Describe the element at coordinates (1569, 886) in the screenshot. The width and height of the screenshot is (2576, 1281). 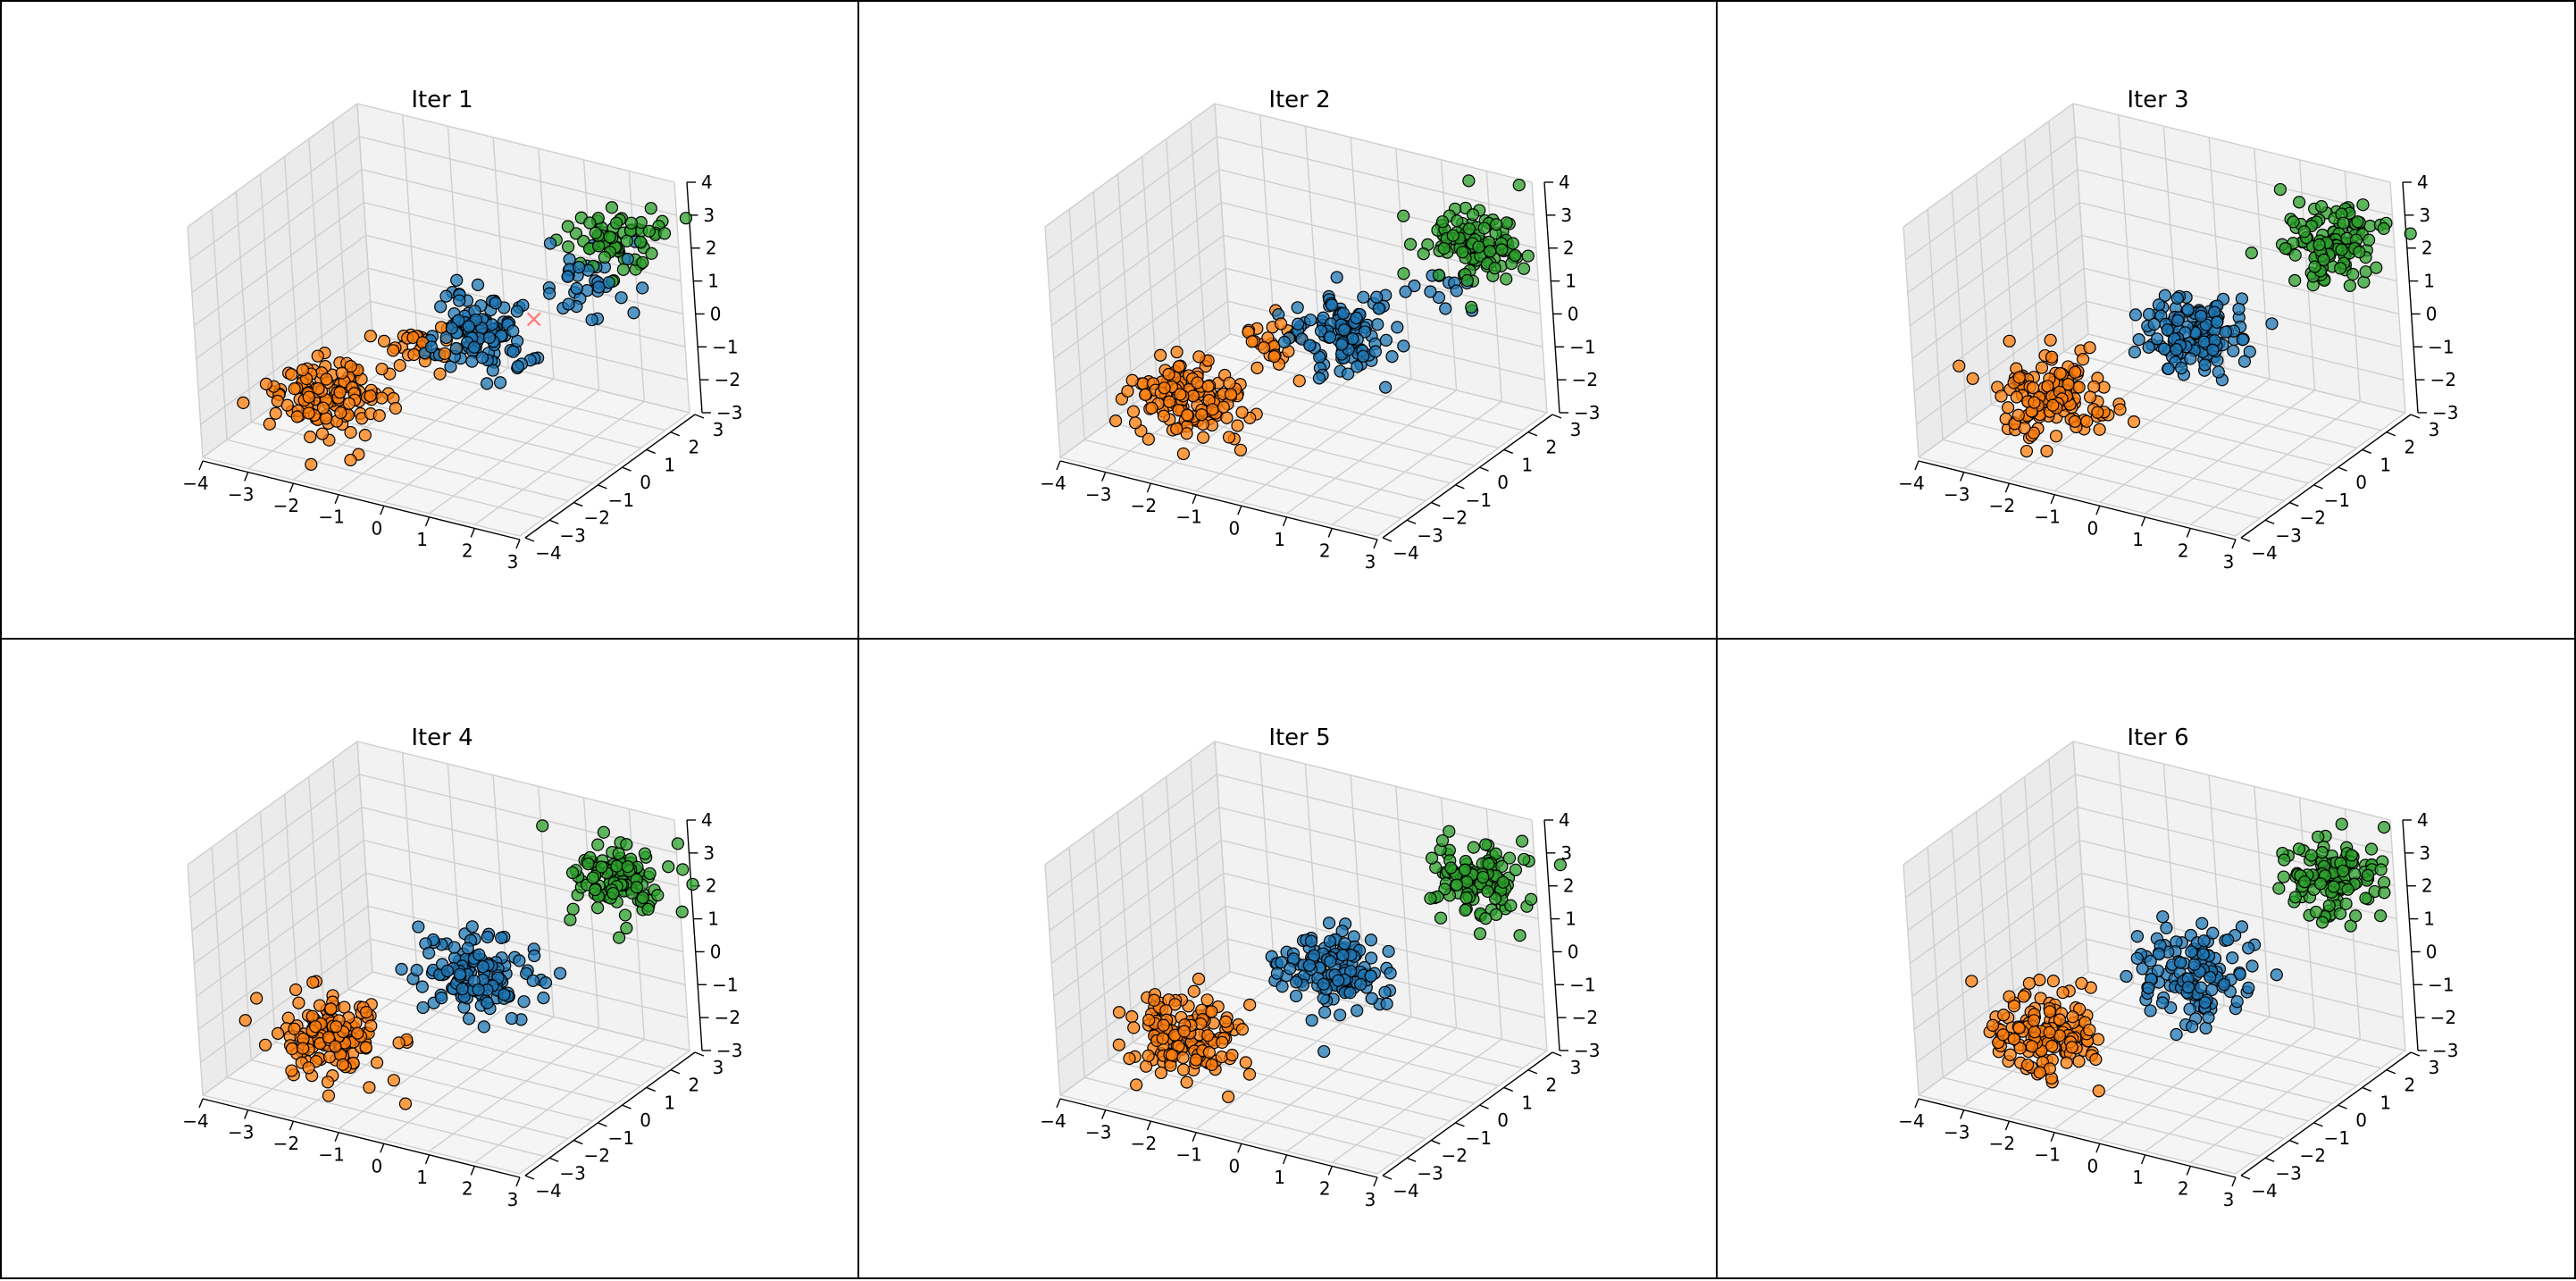
I see `z-tick-label: 2` at that location.